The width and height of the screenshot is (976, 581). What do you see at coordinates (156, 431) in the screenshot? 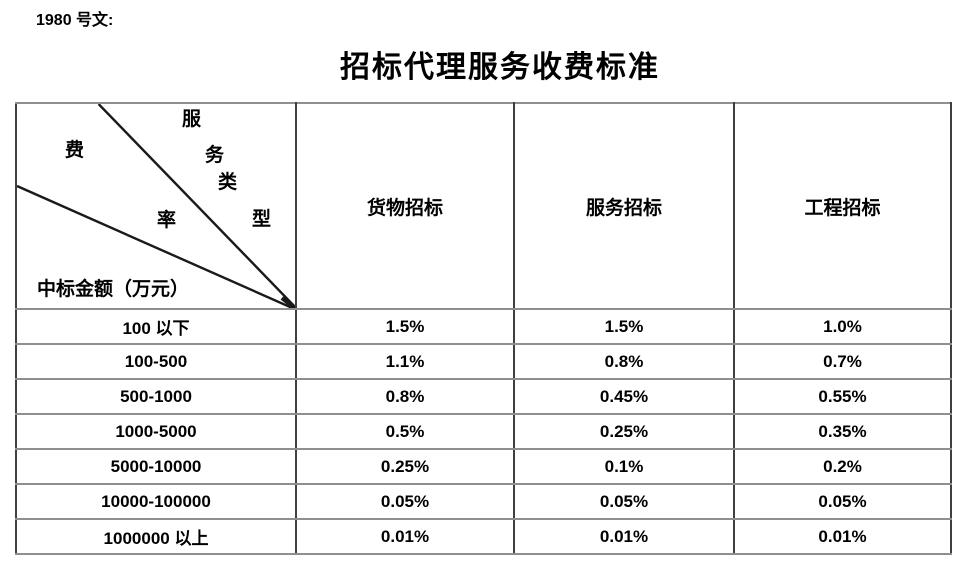
I see `amount-range-cell: 1000-5000` at bounding box center [156, 431].